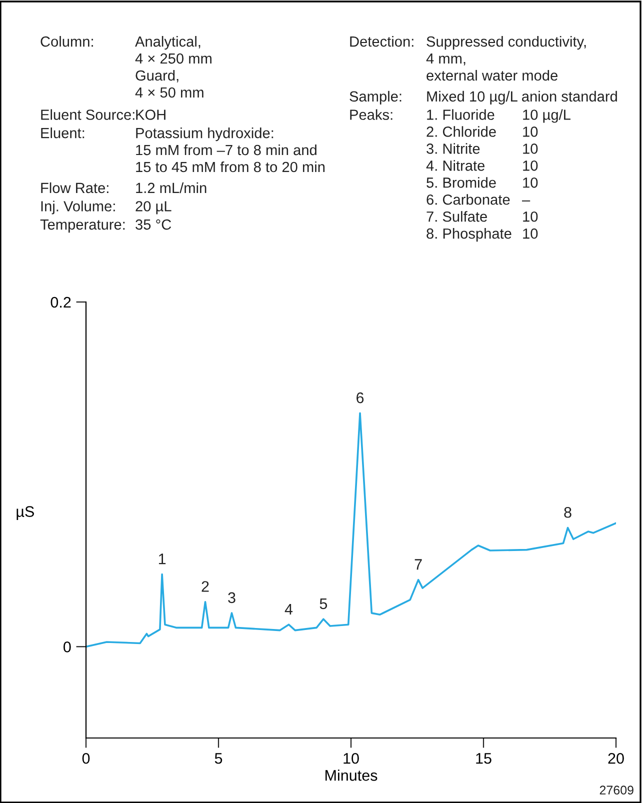 This screenshot has width=642, height=803. What do you see at coordinates (506, 58) in the screenshot?
I see `text: Suppressed conductivity, 4 mm, external water mode` at bounding box center [506, 58].